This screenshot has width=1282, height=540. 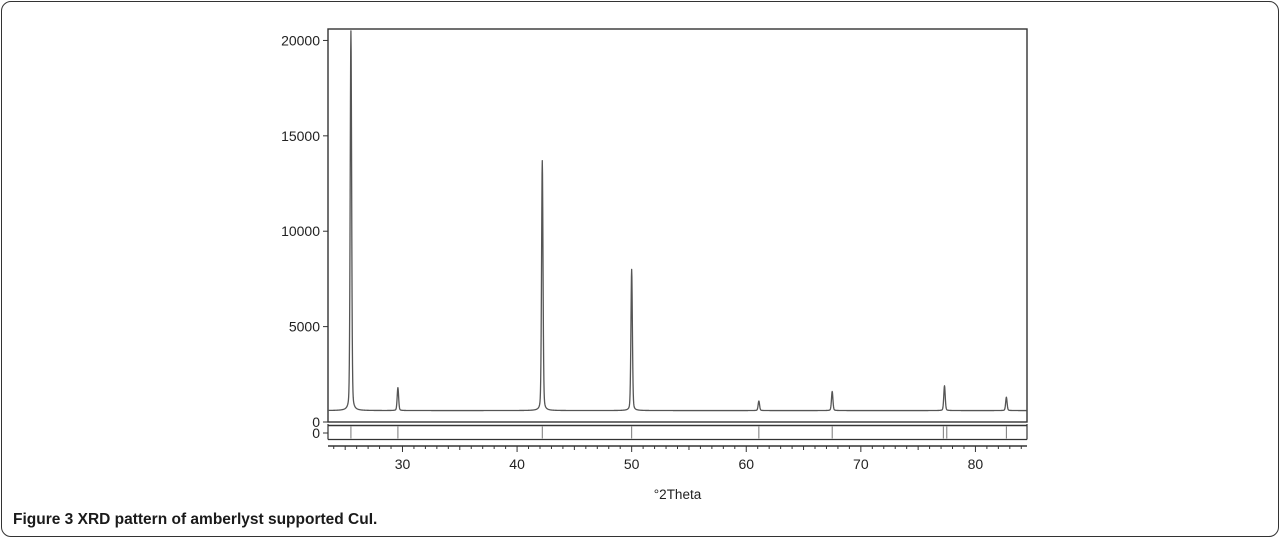 What do you see at coordinates (861, 464) in the screenshot?
I see `x-tick-label: 70` at bounding box center [861, 464].